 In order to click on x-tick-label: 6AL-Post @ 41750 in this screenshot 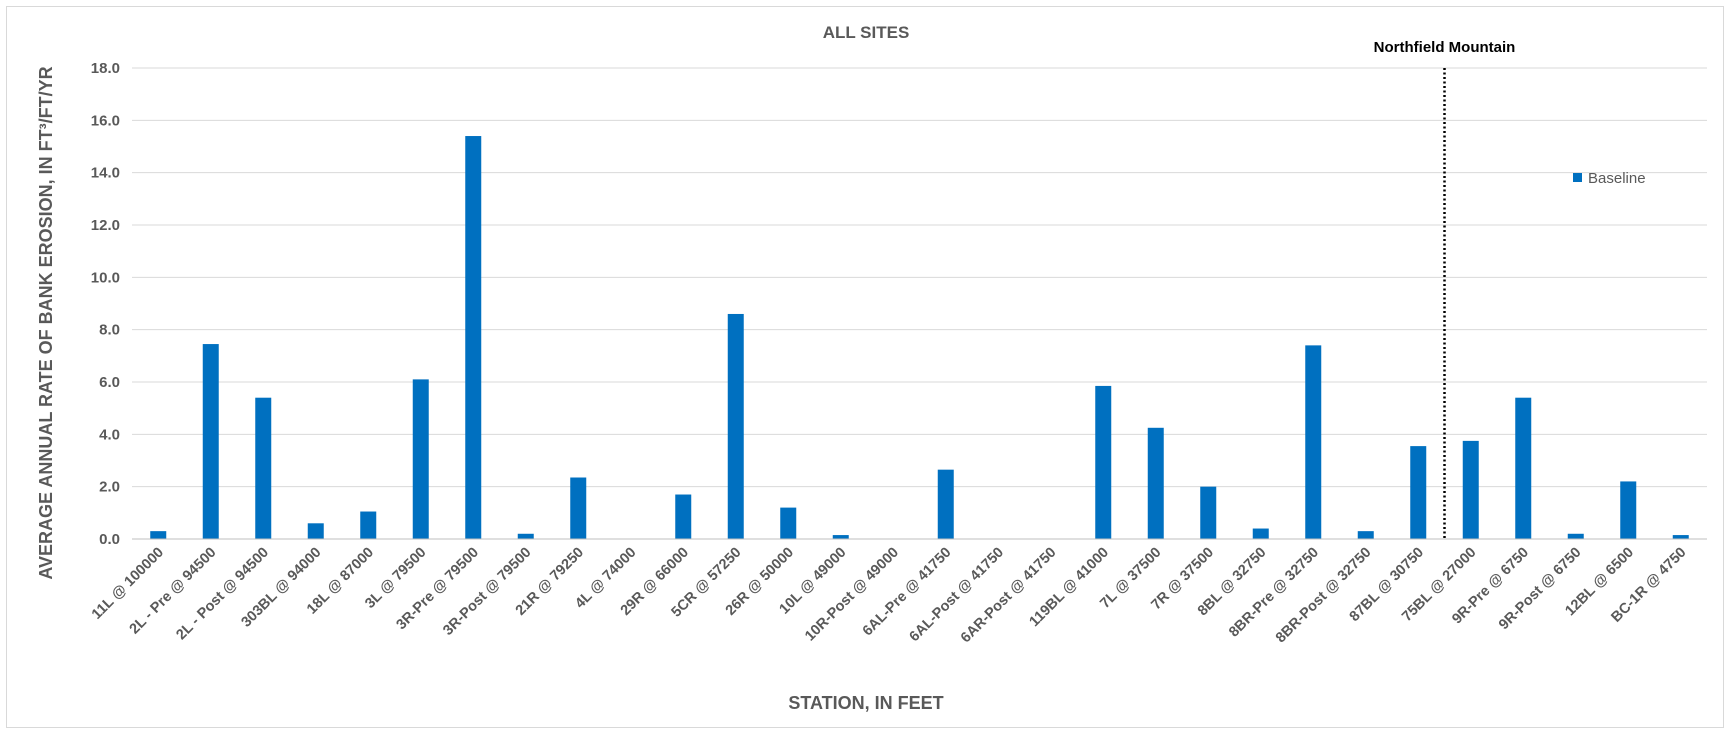, I will do `click(957, 595)`.